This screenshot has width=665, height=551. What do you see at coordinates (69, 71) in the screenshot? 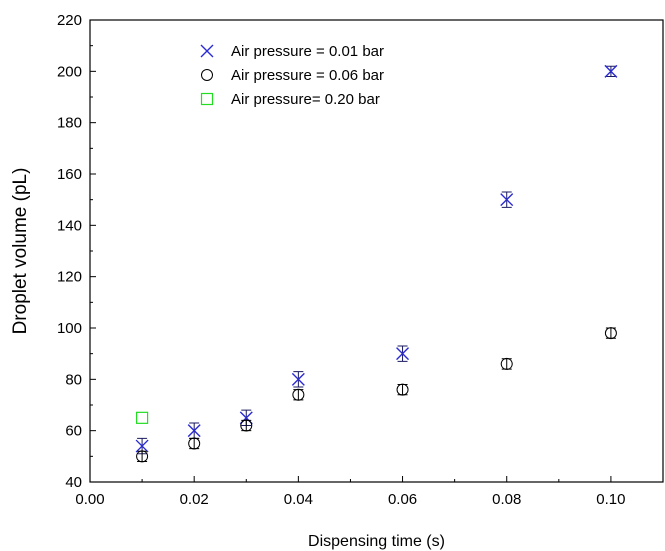
I see `y-tick-label: 200` at bounding box center [69, 71].